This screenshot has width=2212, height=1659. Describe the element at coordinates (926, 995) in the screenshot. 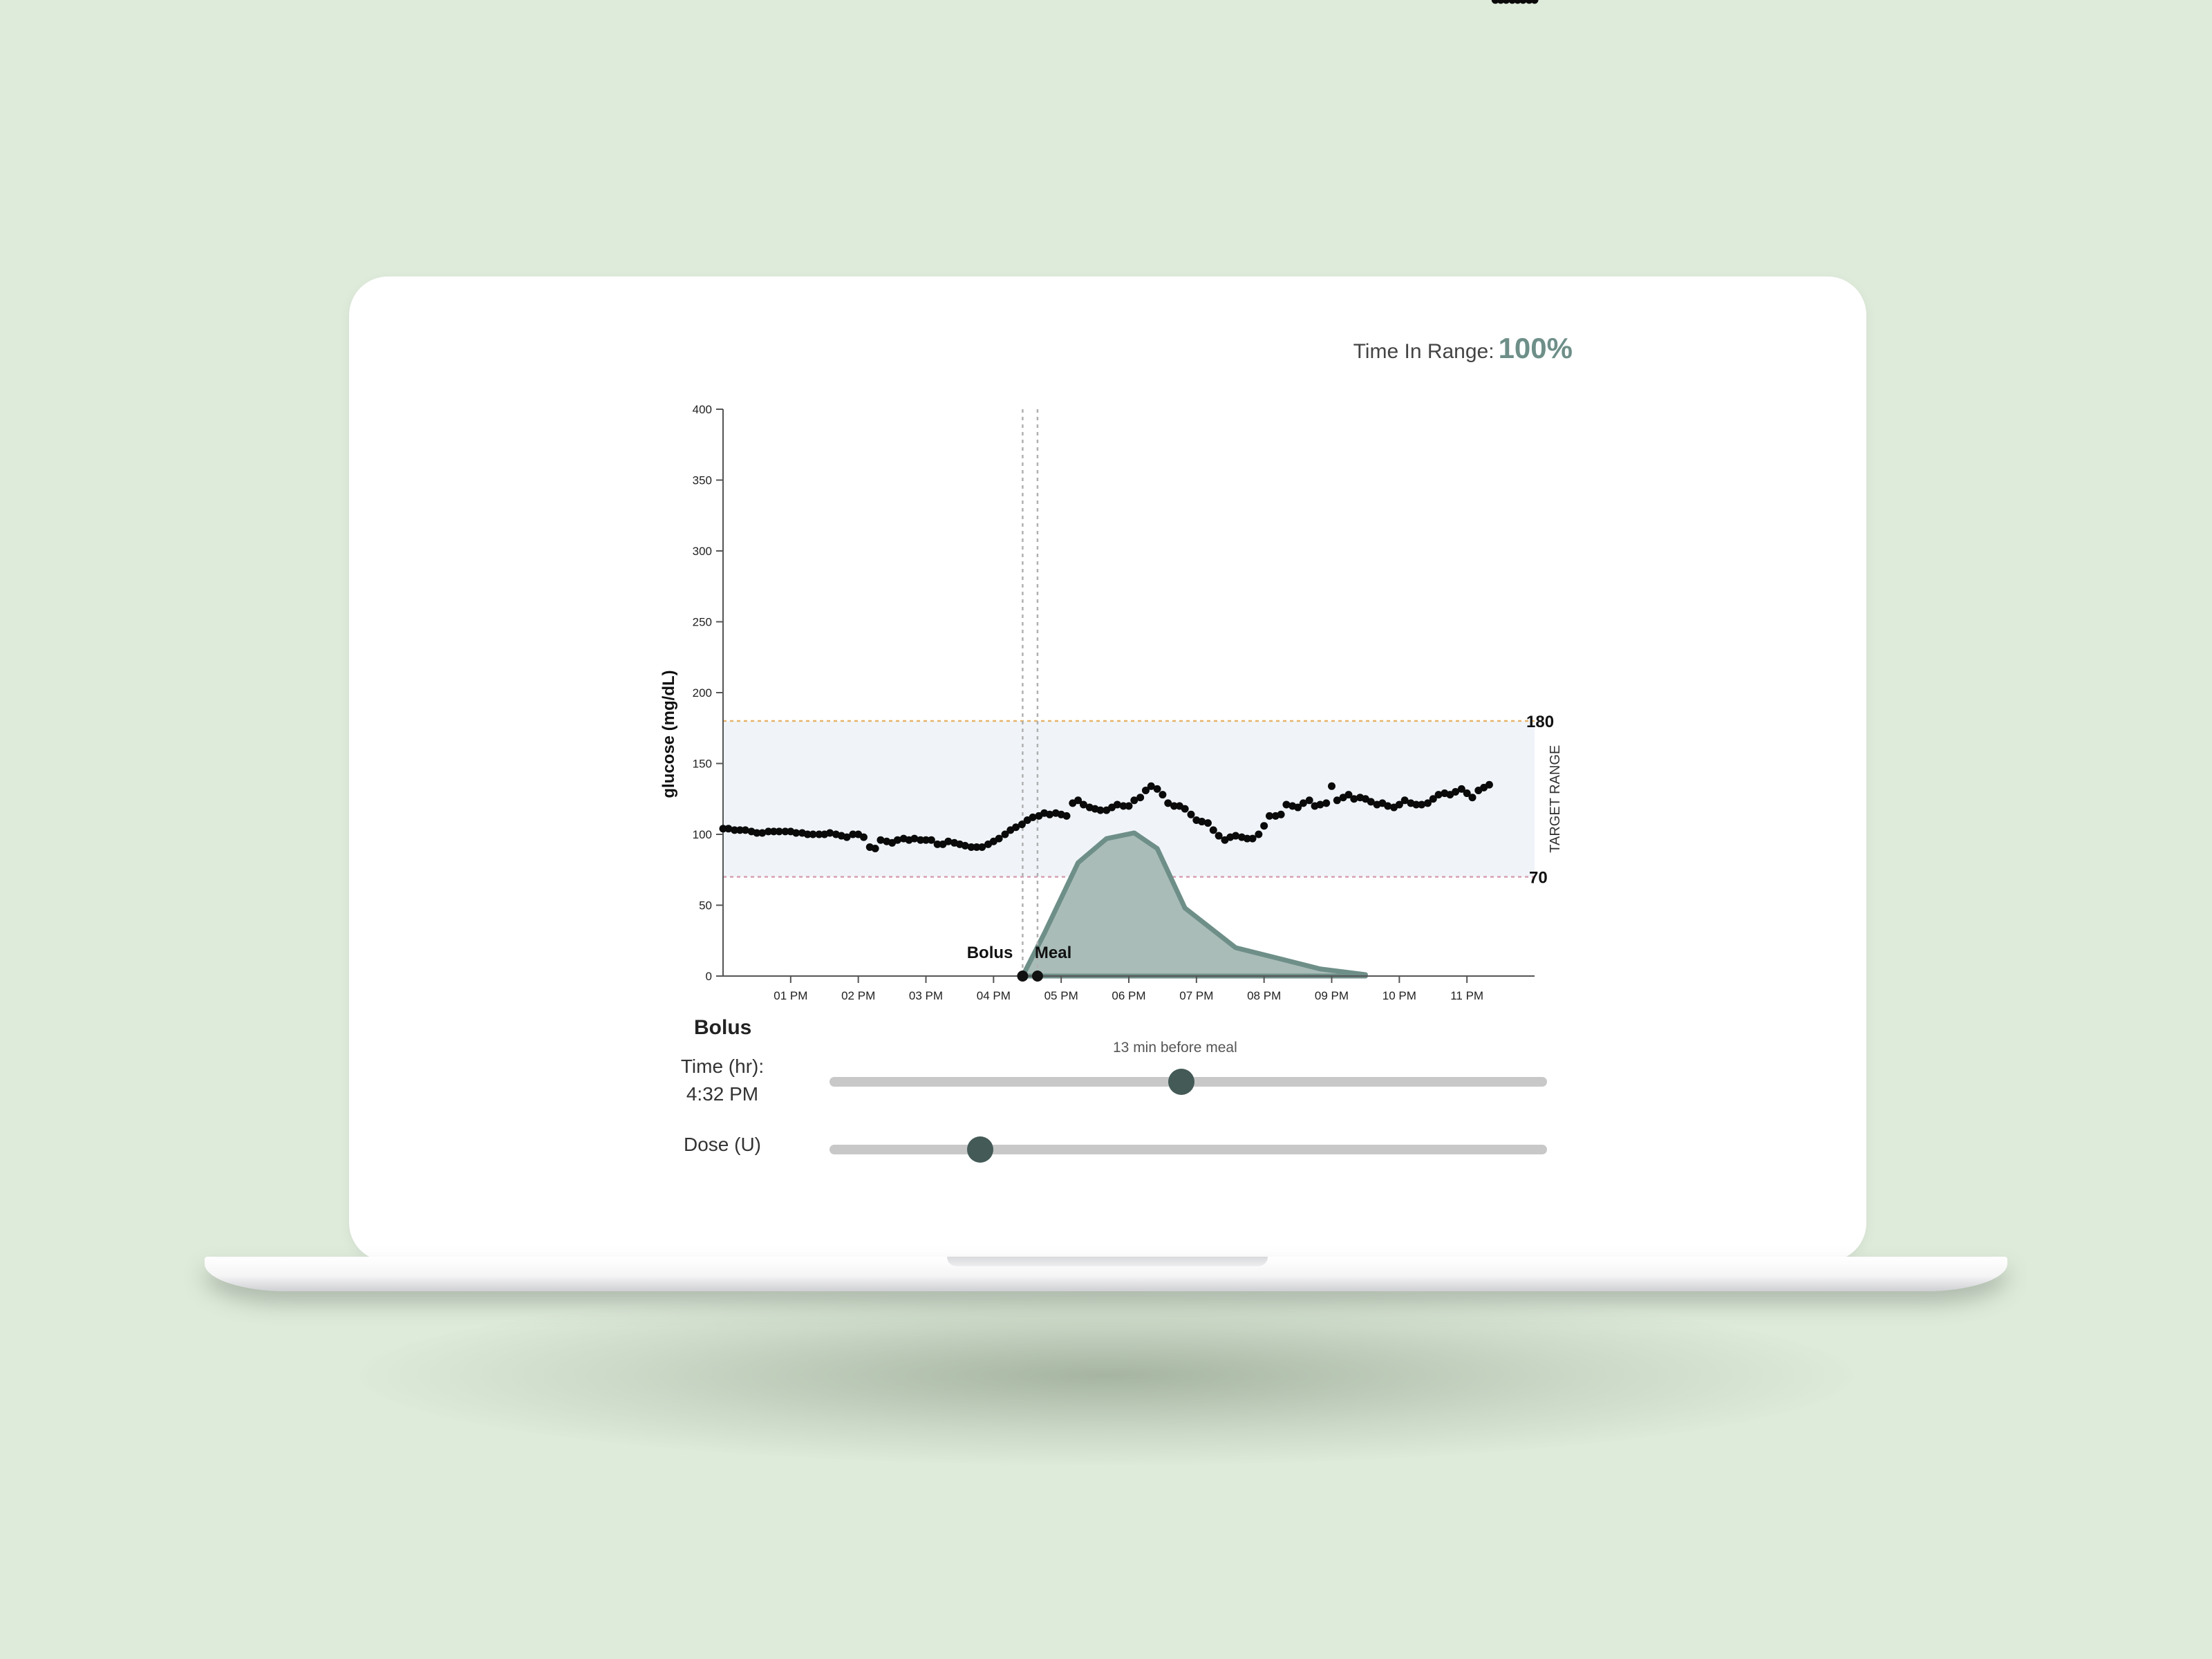

I see `x-tick-label: 03 PM` at that location.